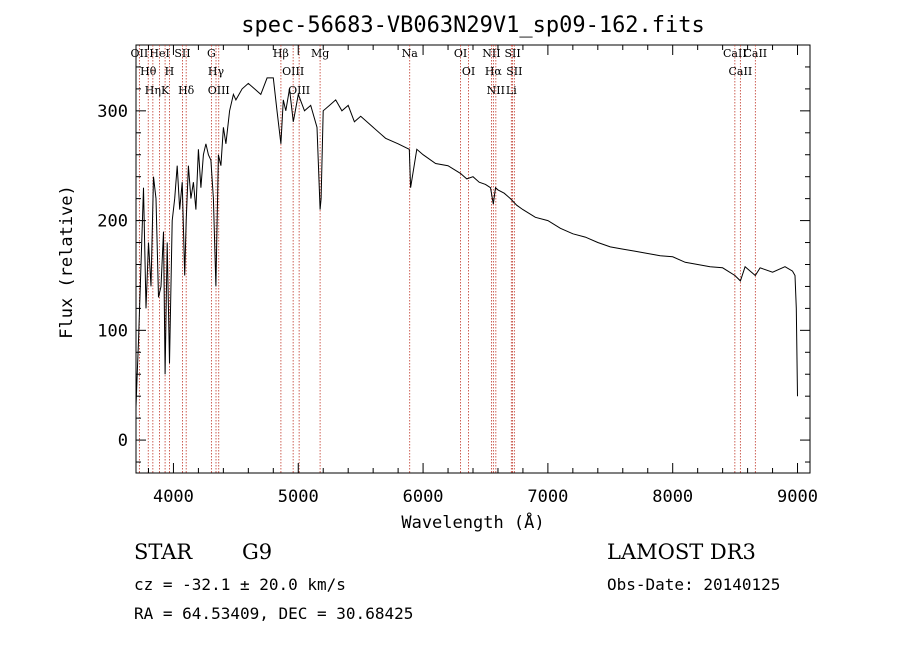  Describe the element at coordinates (472, 522) in the screenshot. I see `x-axis-label: Wavelength (Å)` at that location.